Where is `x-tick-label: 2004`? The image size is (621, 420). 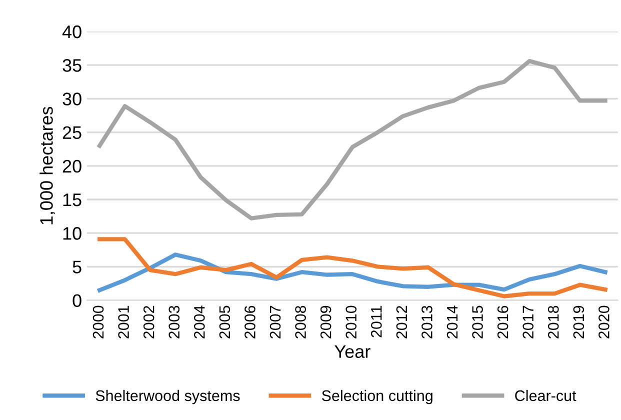 x-tick-label: 2004 is located at coordinates (199, 322).